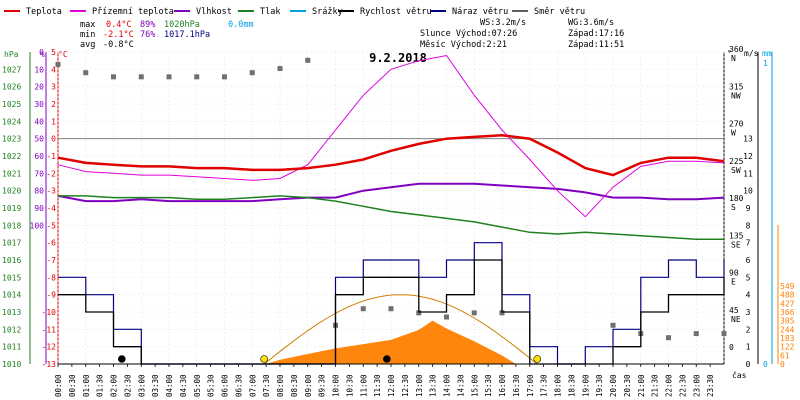 Image resolution: width=800 pixels, height=400 pixels. What do you see at coordinates (391, 342) in the screenshot?
I see `series-solar-area` at bounding box center [391, 342].